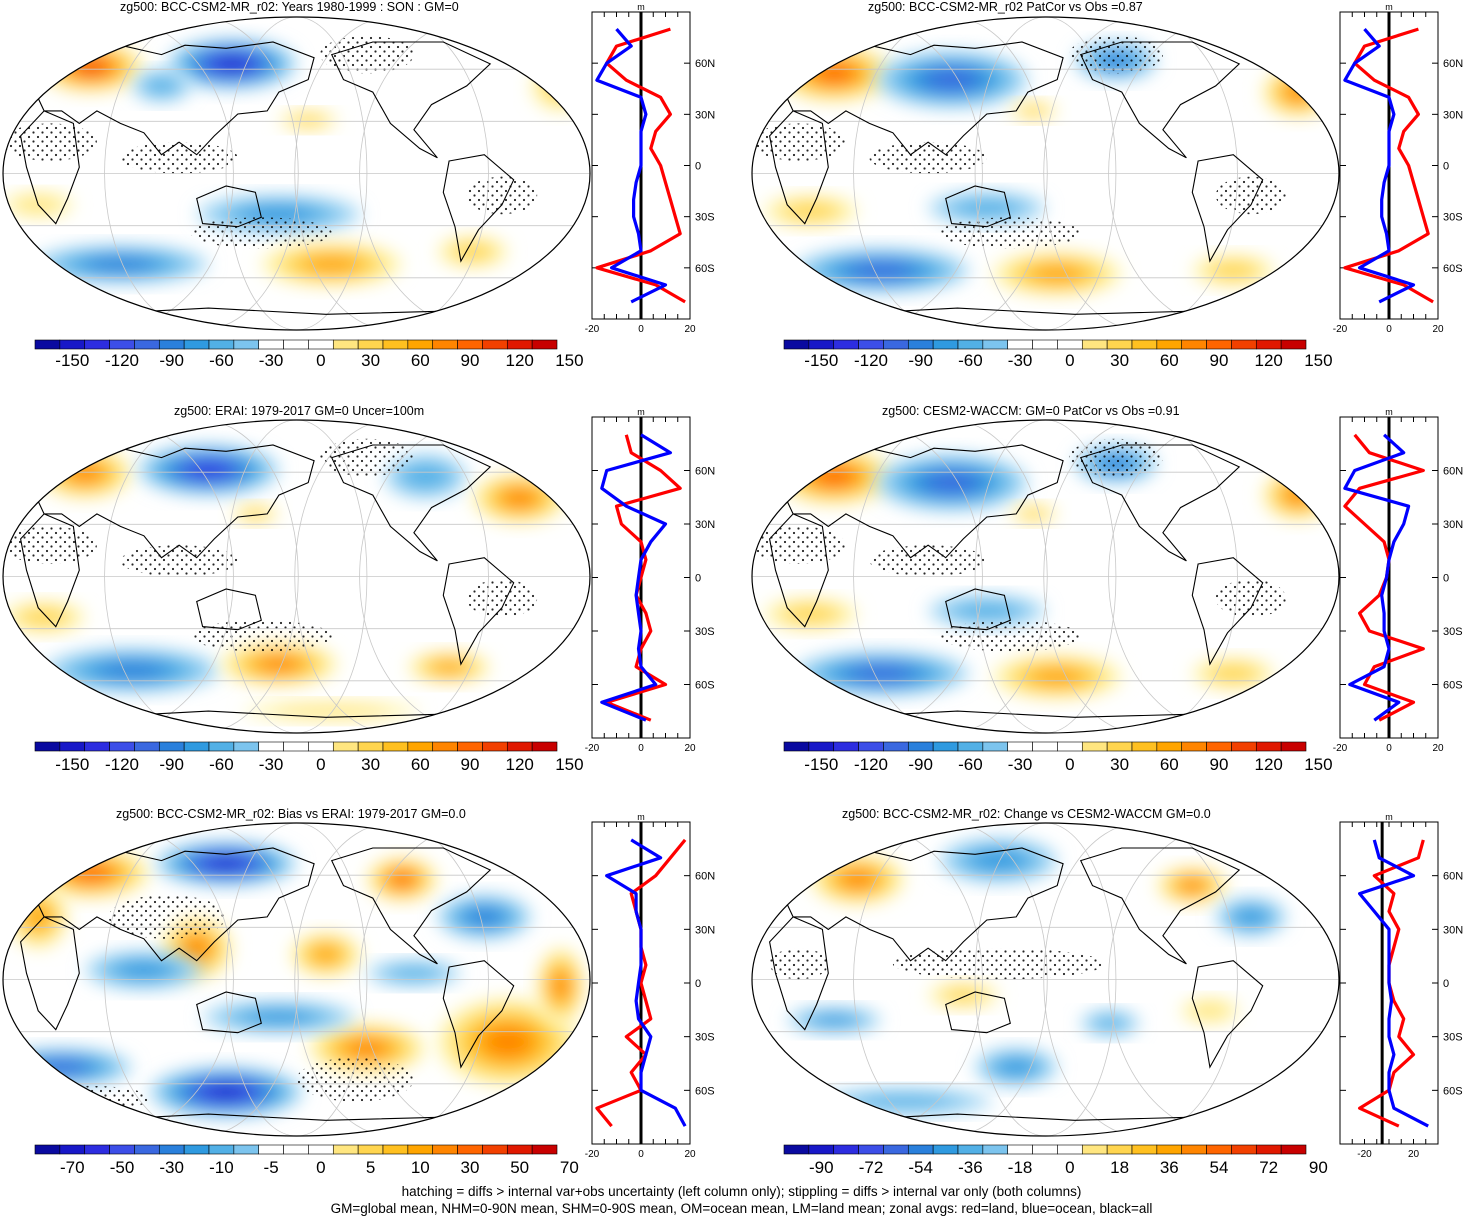  Describe the element at coordinates (1219, 764) in the screenshot. I see `colorbar-tick-label: 90` at that location.